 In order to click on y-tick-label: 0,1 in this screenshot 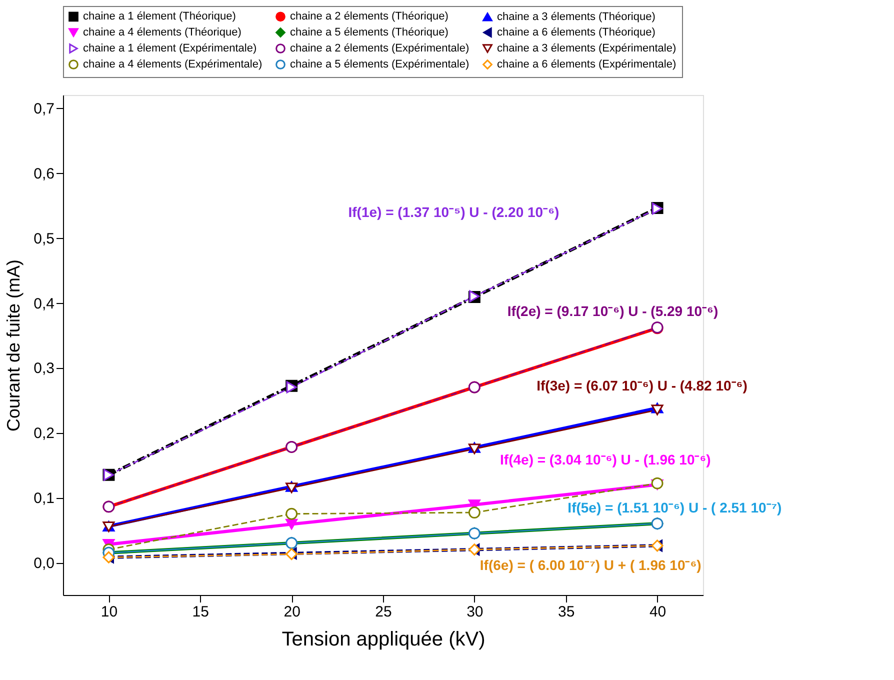, I will do `click(44, 499)`.